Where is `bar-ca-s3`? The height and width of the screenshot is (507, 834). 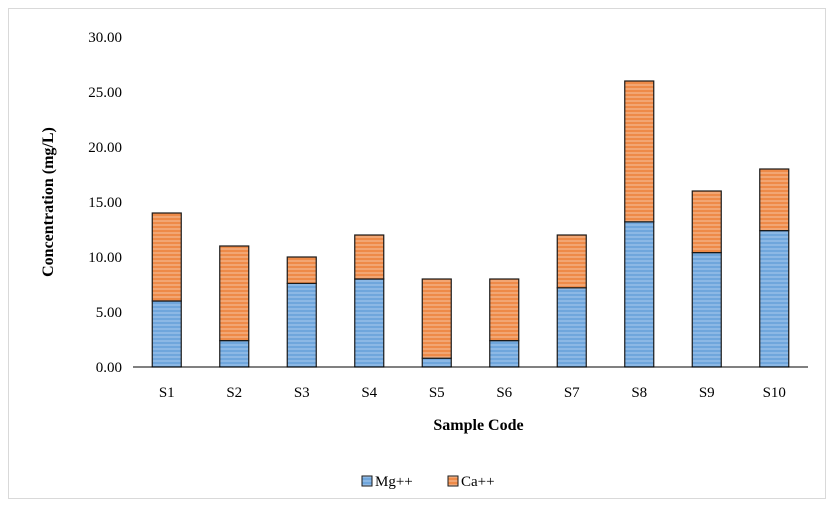 bar-ca-s3 is located at coordinates (301, 270).